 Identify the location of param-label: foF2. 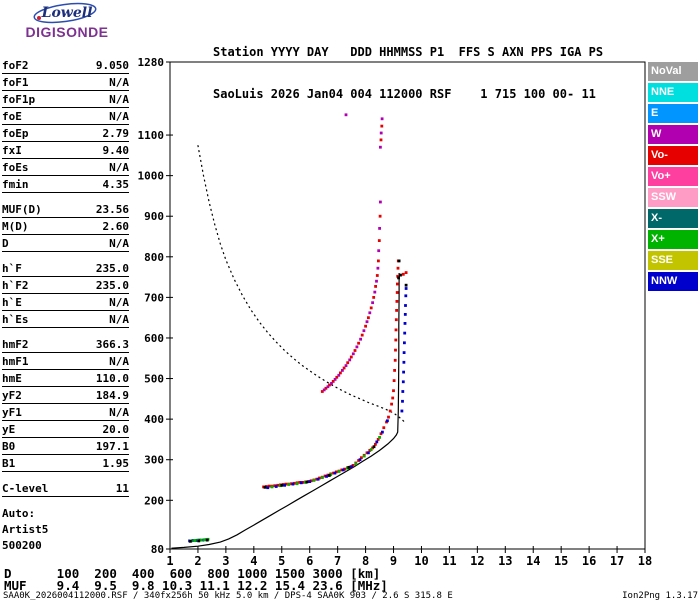
(15, 65).